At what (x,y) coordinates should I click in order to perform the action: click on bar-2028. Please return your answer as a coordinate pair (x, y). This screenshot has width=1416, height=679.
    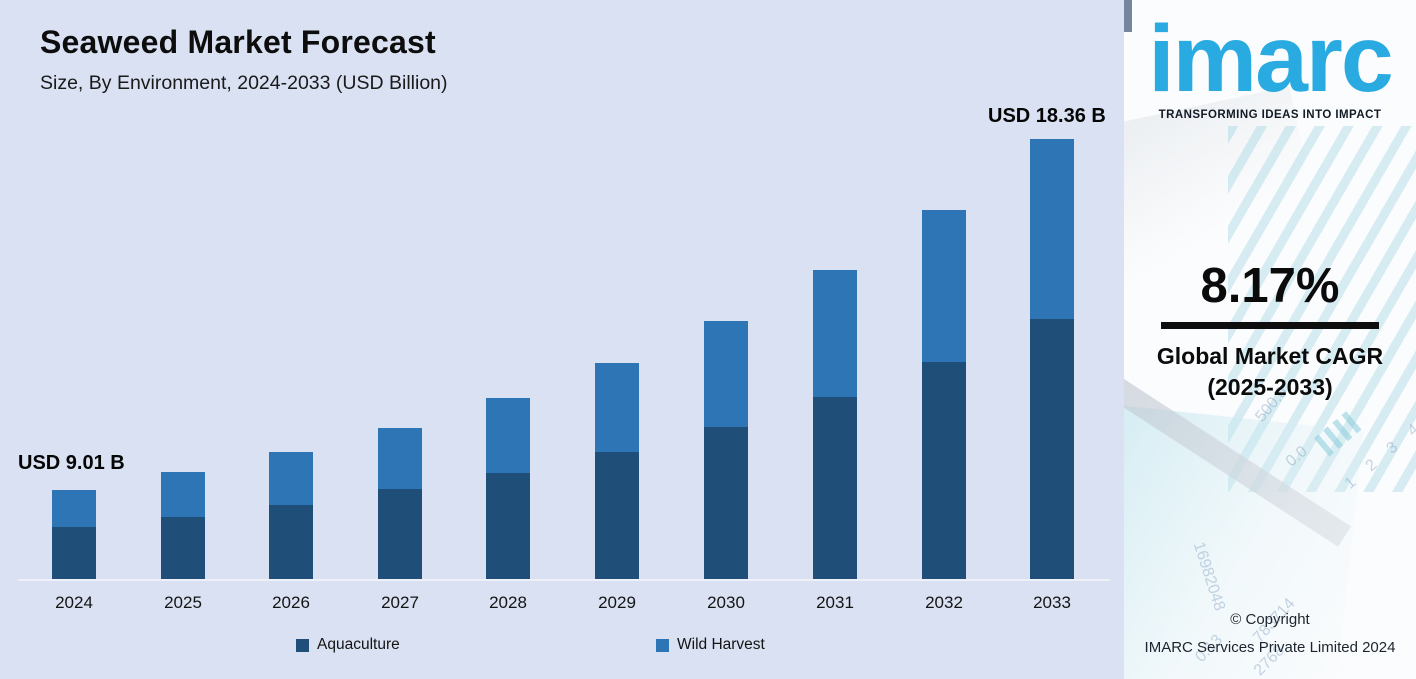
    Looking at the image, I should click on (508, 488).